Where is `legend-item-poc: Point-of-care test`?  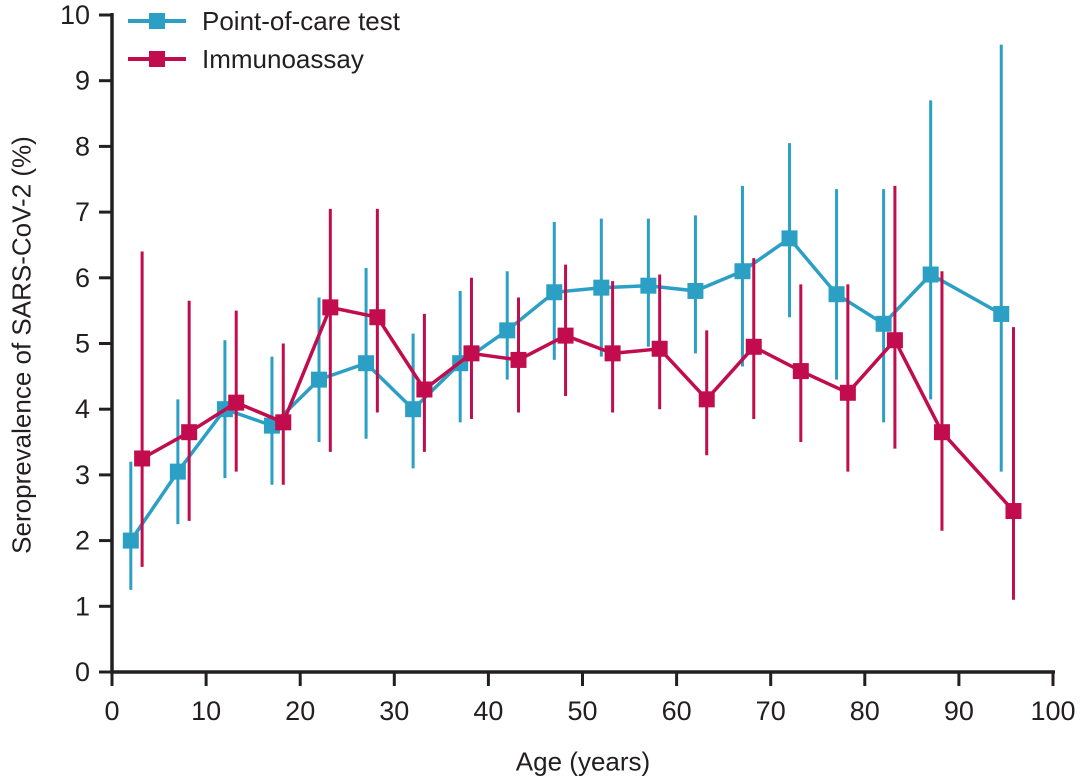
legend-item-poc: Point-of-care test is located at coordinates (264, 21).